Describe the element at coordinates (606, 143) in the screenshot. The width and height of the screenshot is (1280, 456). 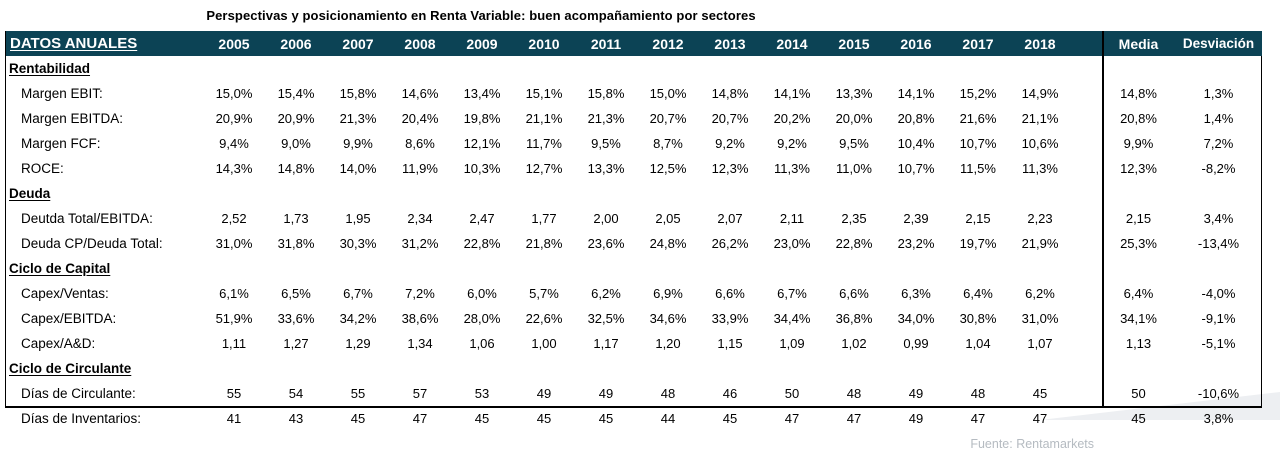
I see `year-value: 9,5%` at that location.